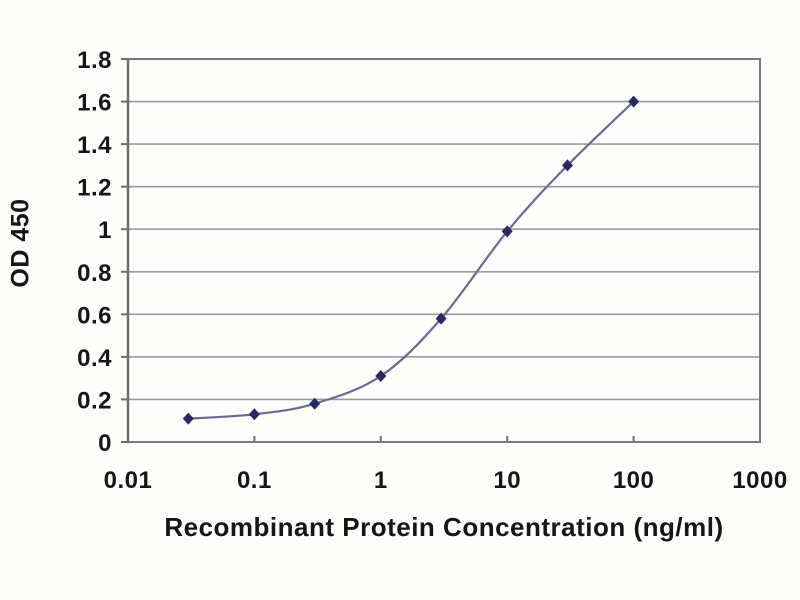 The width and height of the screenshot is (800, 600). Describe the element at coordinates (254, 480) in the screenshot. I see `x-tick-label: 0.1` at that location.